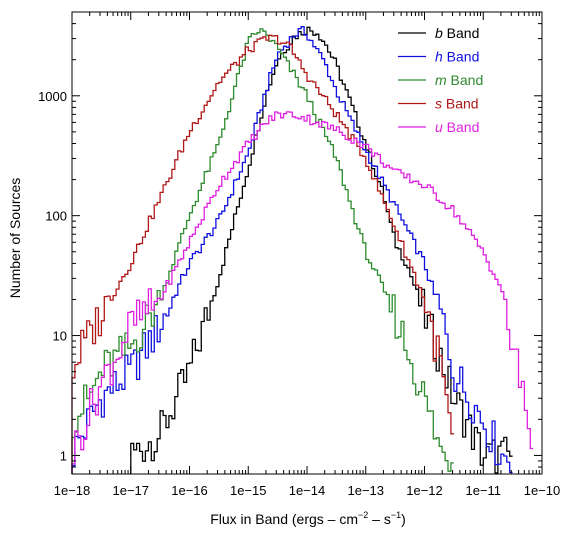  What do you see at coordinates (15, 238) in the screenshot?
I see `y-axis-label: Number of Sources` at bounding box center [15, 238].